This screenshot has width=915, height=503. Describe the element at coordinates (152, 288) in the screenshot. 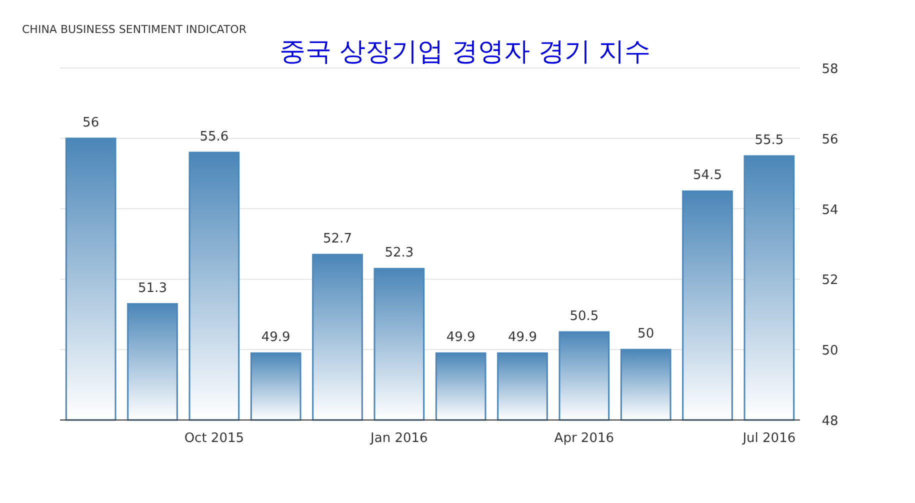

I see `data-label: 51.3` at that location.